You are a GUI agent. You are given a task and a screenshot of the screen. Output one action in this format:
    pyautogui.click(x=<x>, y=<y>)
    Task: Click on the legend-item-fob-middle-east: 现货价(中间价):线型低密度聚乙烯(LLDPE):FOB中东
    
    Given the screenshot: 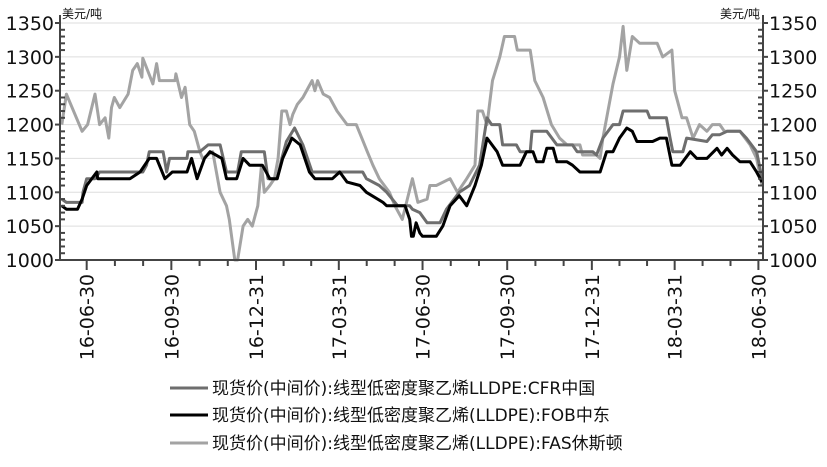 What is the action you would take?
    pyautogui.click(x=390, y=416)
    